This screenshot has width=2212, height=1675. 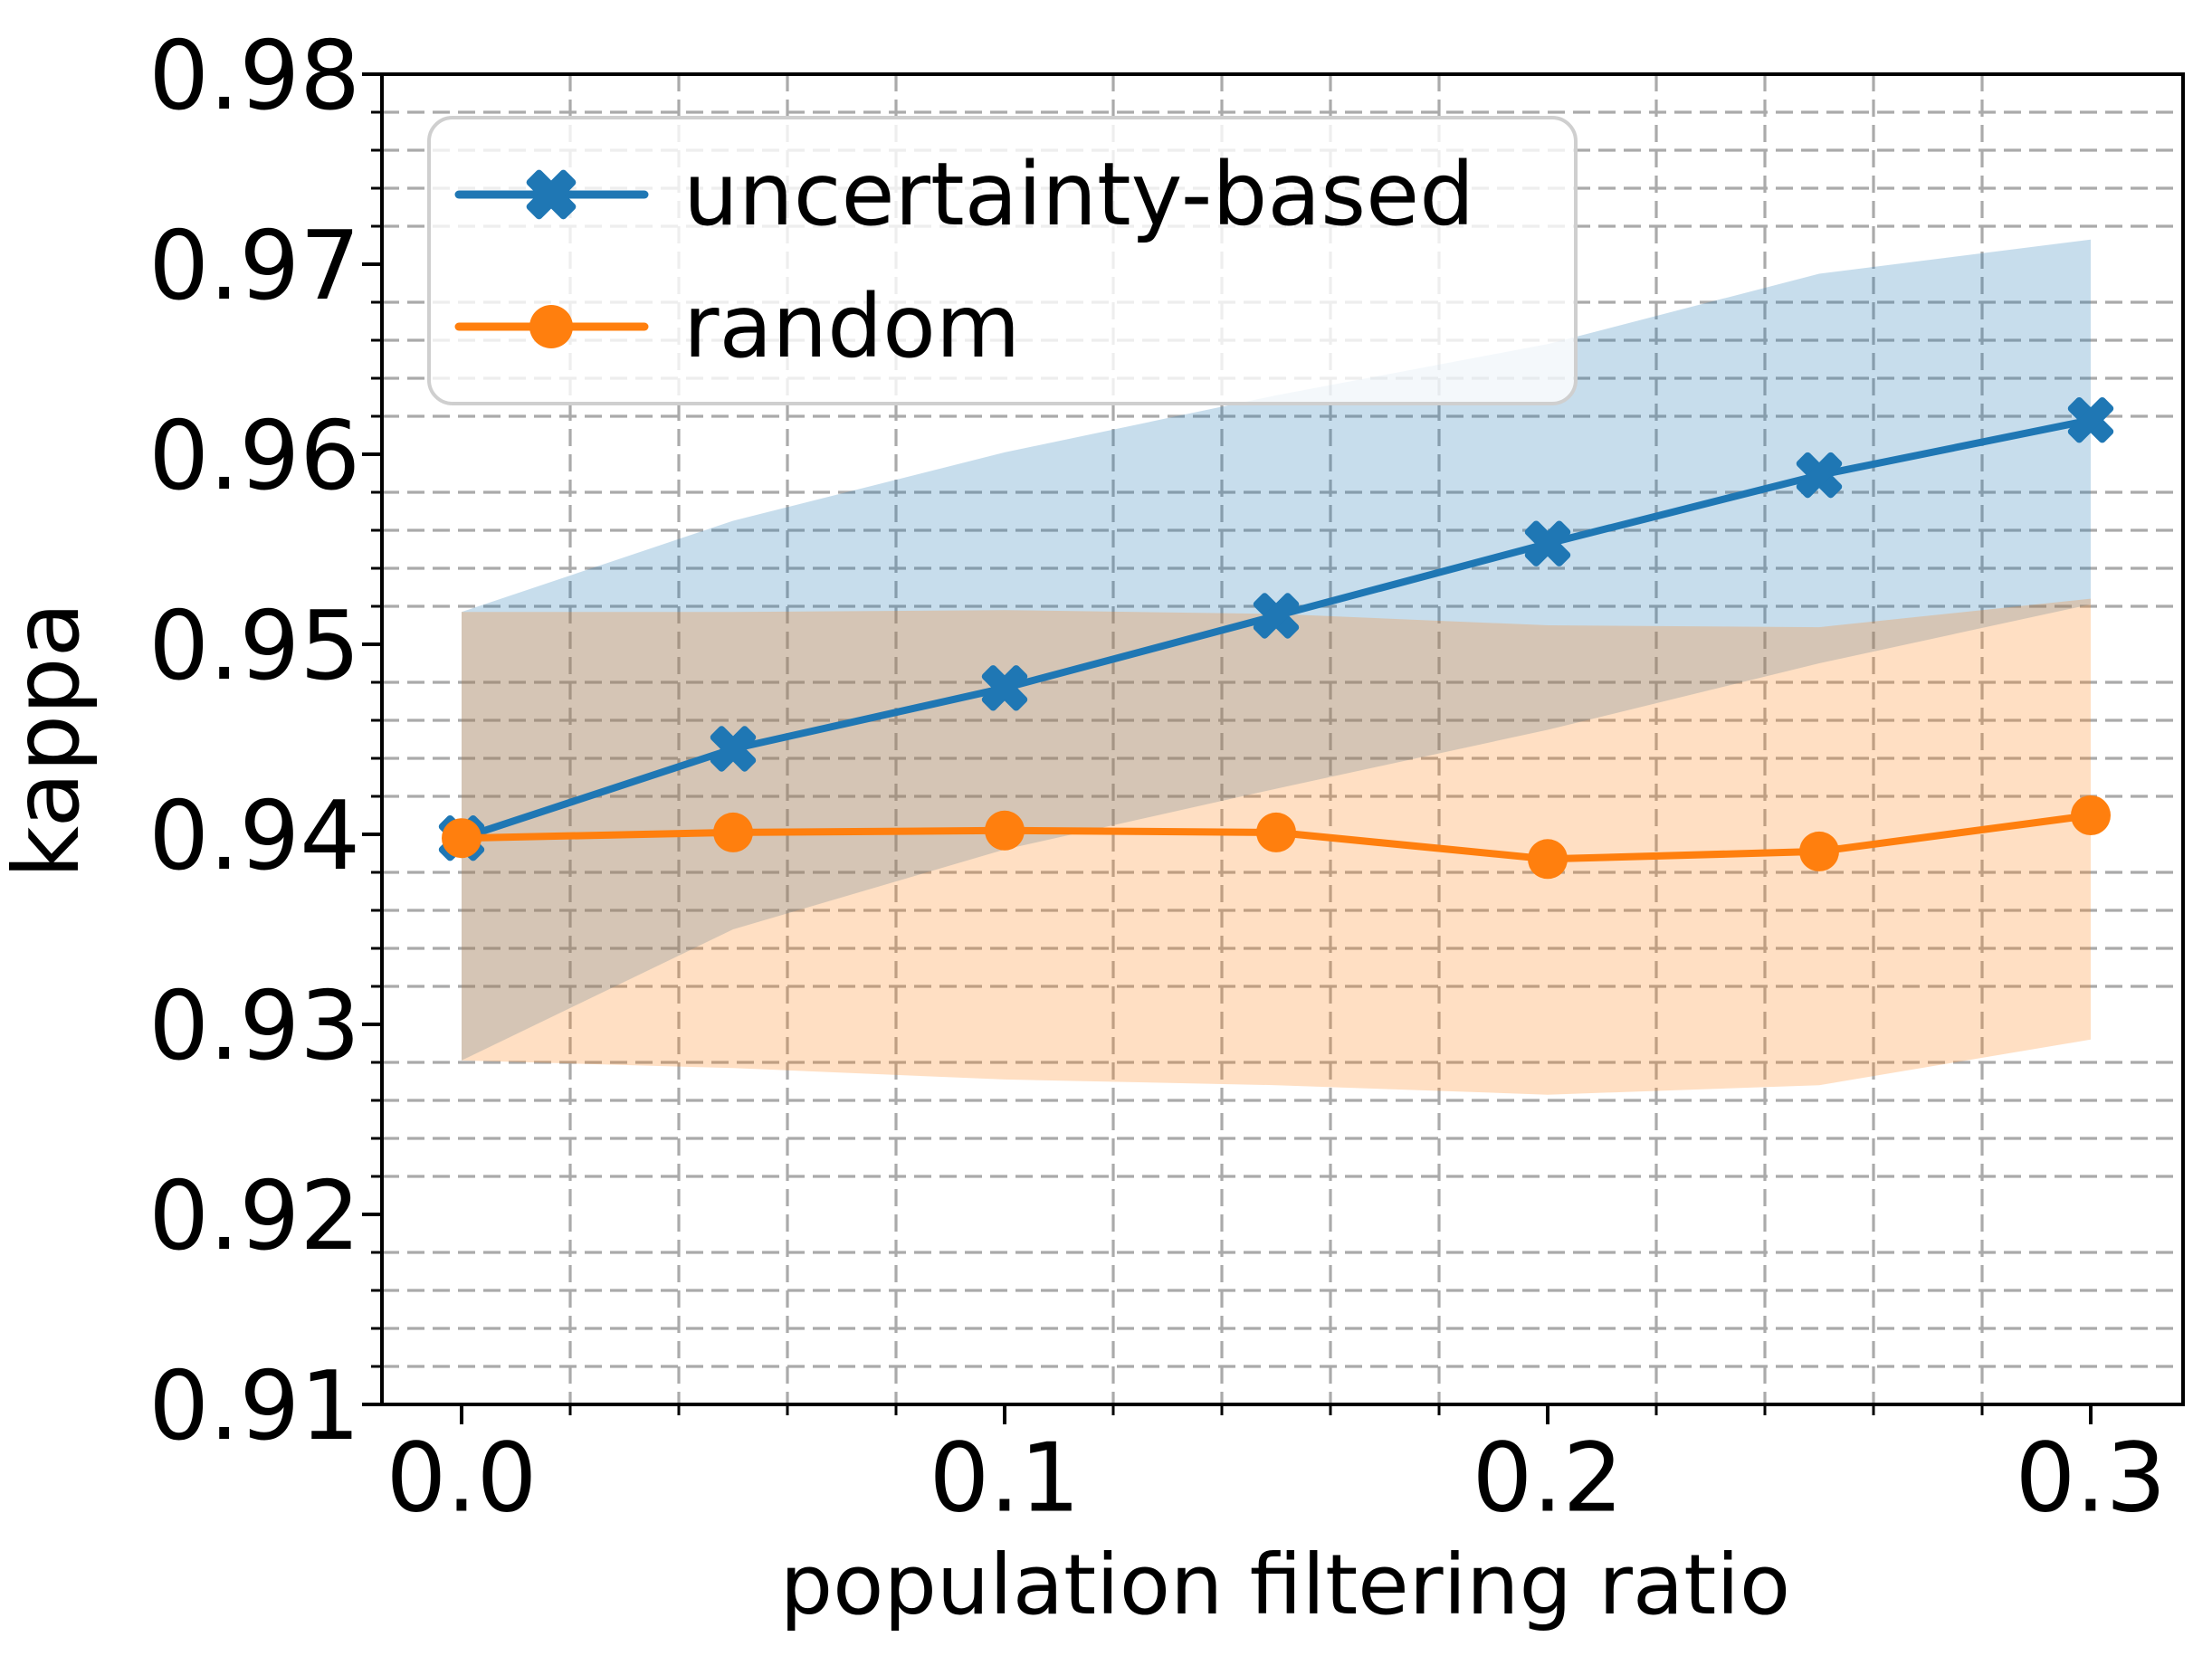 What do you see at coordinates (254, 646) in the screenshot?
I see `y-tick-label: 0.95` at bounding box center [254, 646].